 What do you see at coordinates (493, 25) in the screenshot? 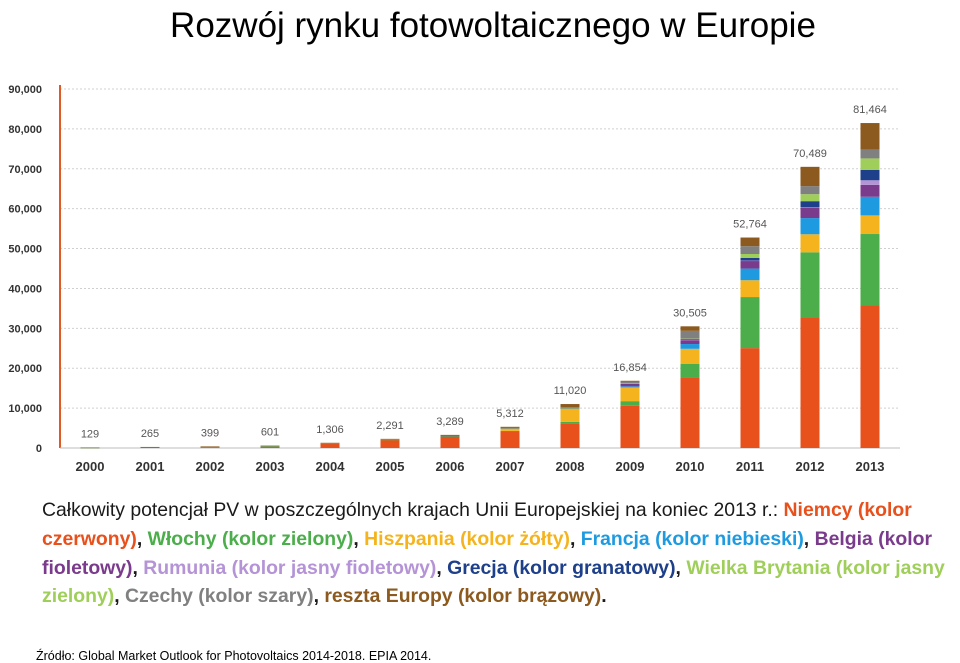
I see `page-title: Rozwój rynku fotowoltaicznego w Europie` at bounding box center [493, 25].